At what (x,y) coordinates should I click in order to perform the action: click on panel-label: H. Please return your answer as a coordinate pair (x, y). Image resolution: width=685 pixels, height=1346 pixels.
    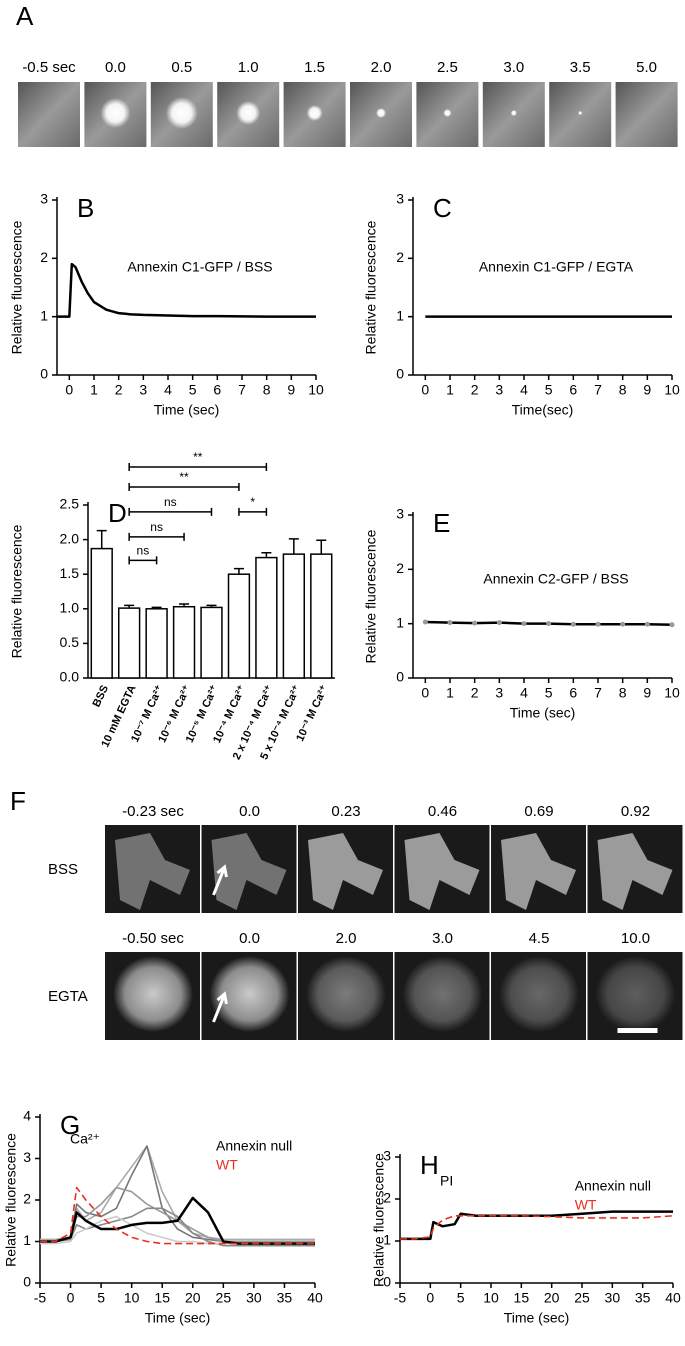
    Looking at the image, I should click on (429, 1165).